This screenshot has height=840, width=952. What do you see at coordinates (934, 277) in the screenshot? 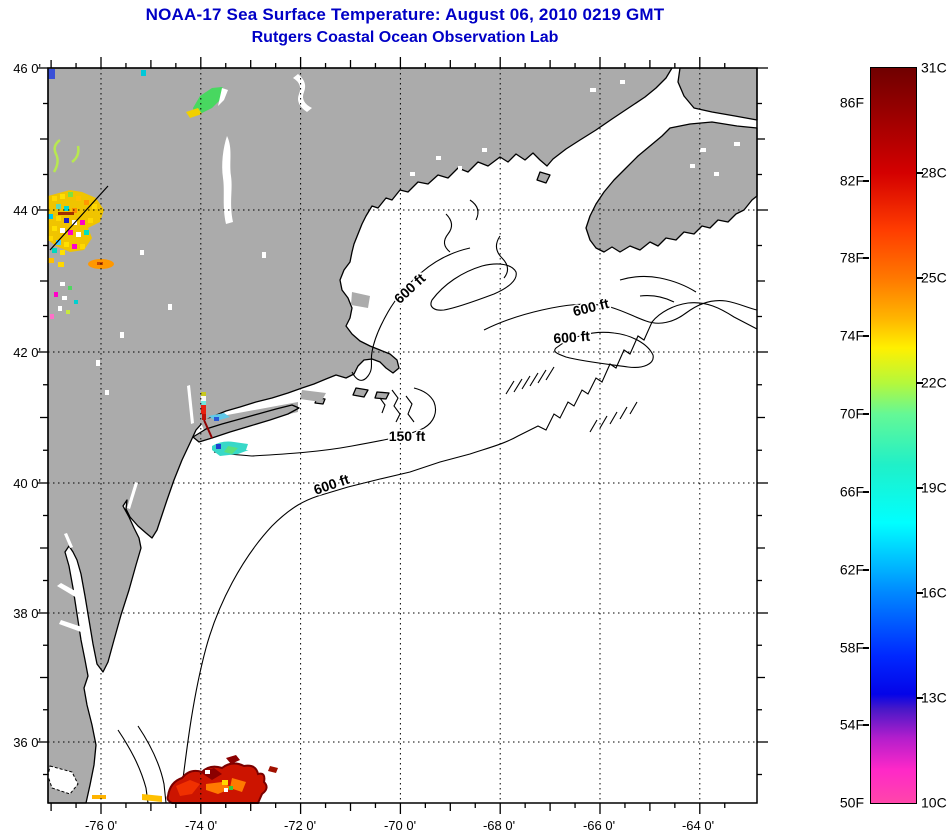
I see `colorbar-c-label: 25C` at bounding box center [934, 277].